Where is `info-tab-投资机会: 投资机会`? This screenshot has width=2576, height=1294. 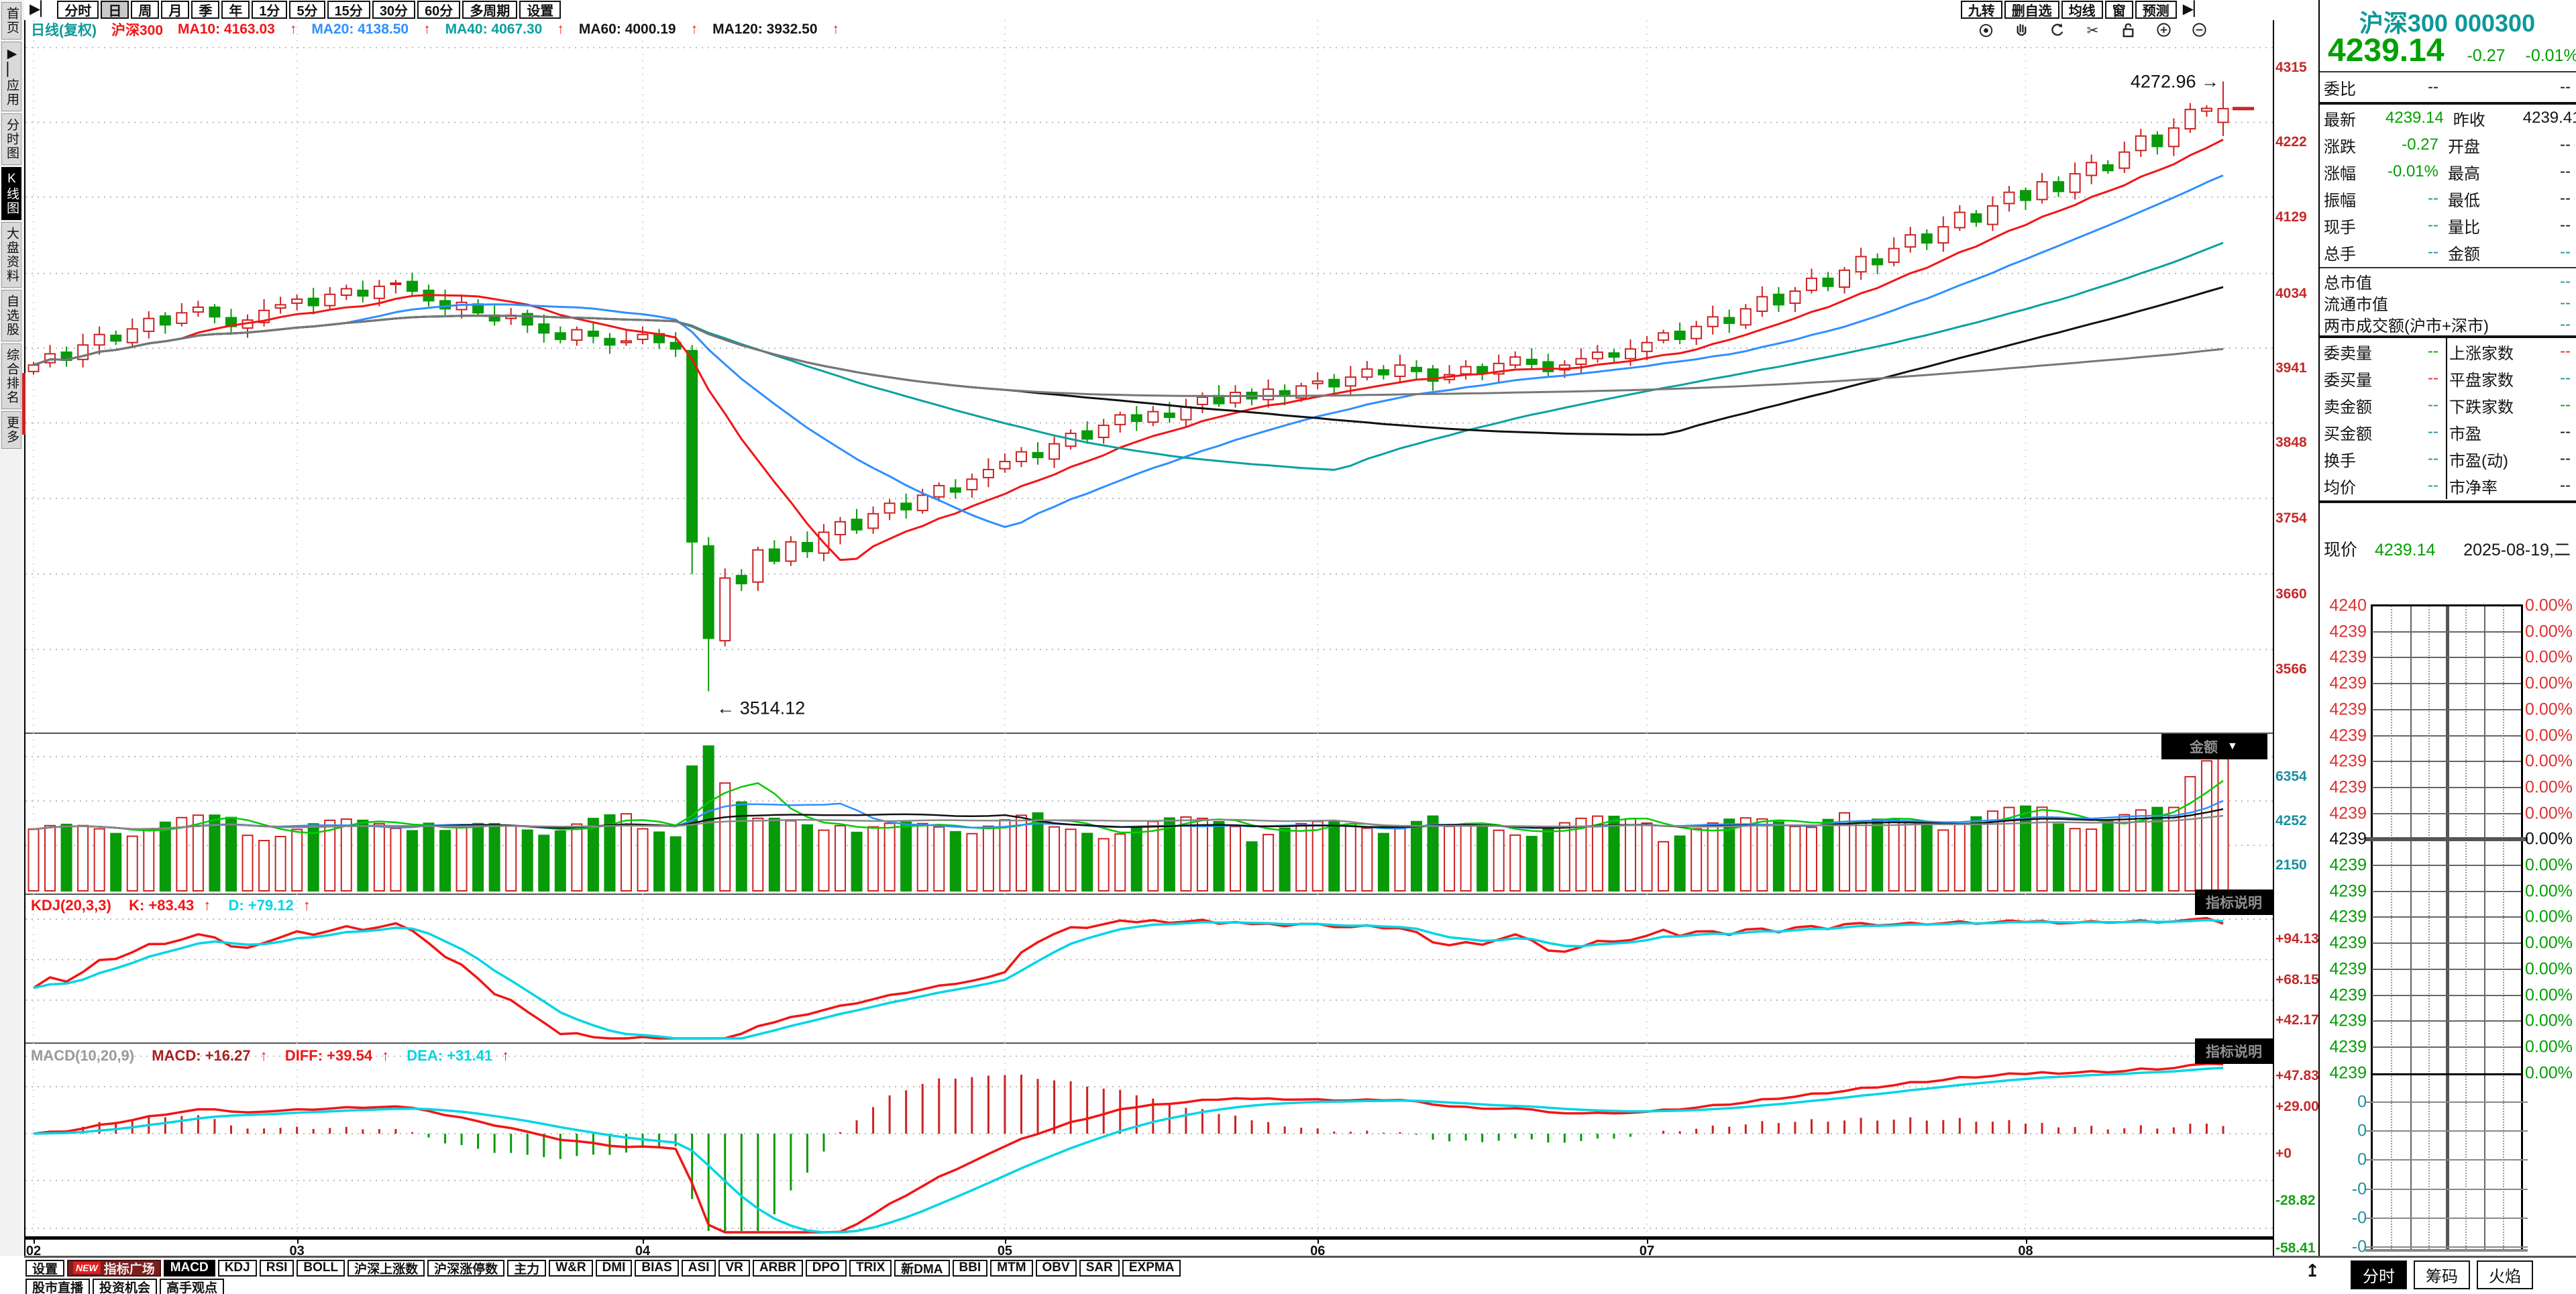 info-tab-投资机会: 投资机会 is located at coordinates (125, 1286).